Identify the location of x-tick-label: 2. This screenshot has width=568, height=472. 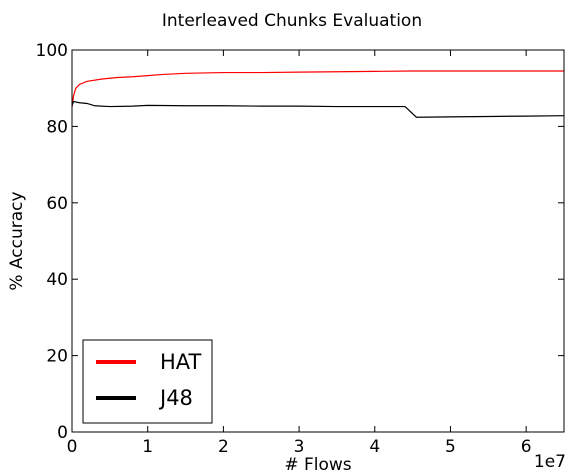
(223, 447).